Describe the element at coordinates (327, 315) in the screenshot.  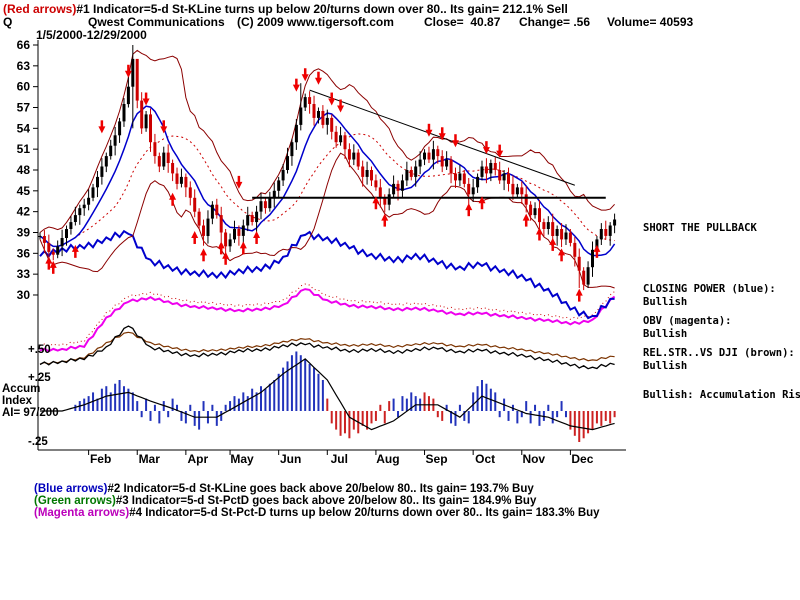
I see `dotted-red-ma-line` at that location.